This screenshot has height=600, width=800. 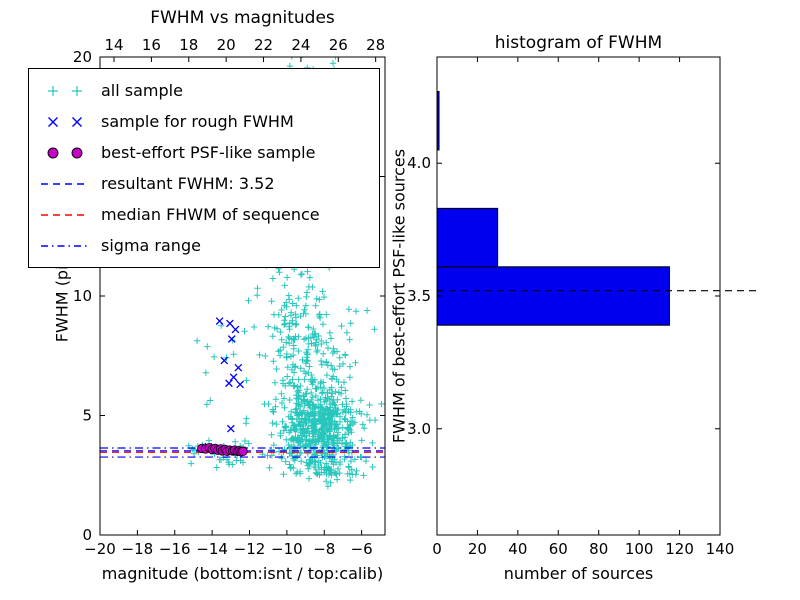 What do you see at coordinates (175, 549) in the screenshot?
I see `left-x-tick-label: −16` at bounding box center [175, 549].